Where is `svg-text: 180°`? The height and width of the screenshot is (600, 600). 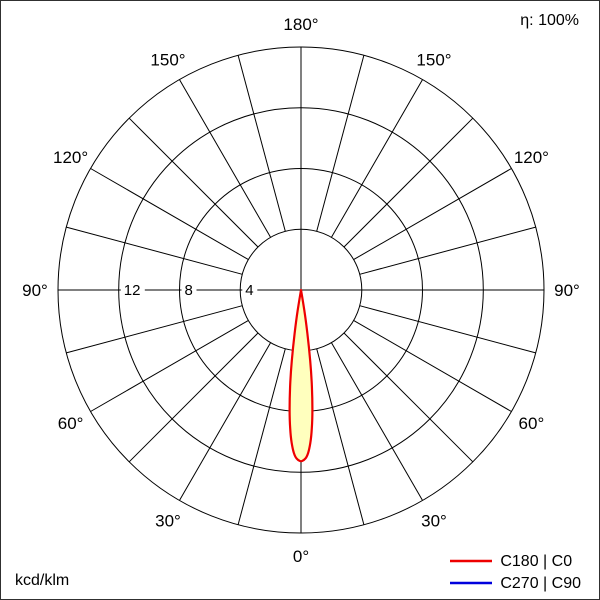 svg-text: 180° is located at coordinates (300, 24).